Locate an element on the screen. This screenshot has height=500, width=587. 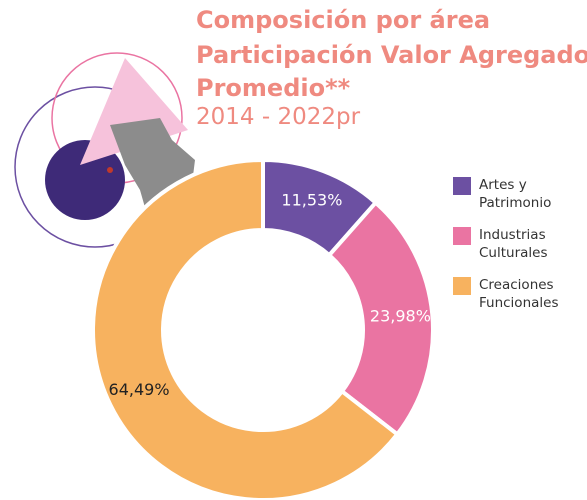
donut-slice is located at coordinates (380, 318).